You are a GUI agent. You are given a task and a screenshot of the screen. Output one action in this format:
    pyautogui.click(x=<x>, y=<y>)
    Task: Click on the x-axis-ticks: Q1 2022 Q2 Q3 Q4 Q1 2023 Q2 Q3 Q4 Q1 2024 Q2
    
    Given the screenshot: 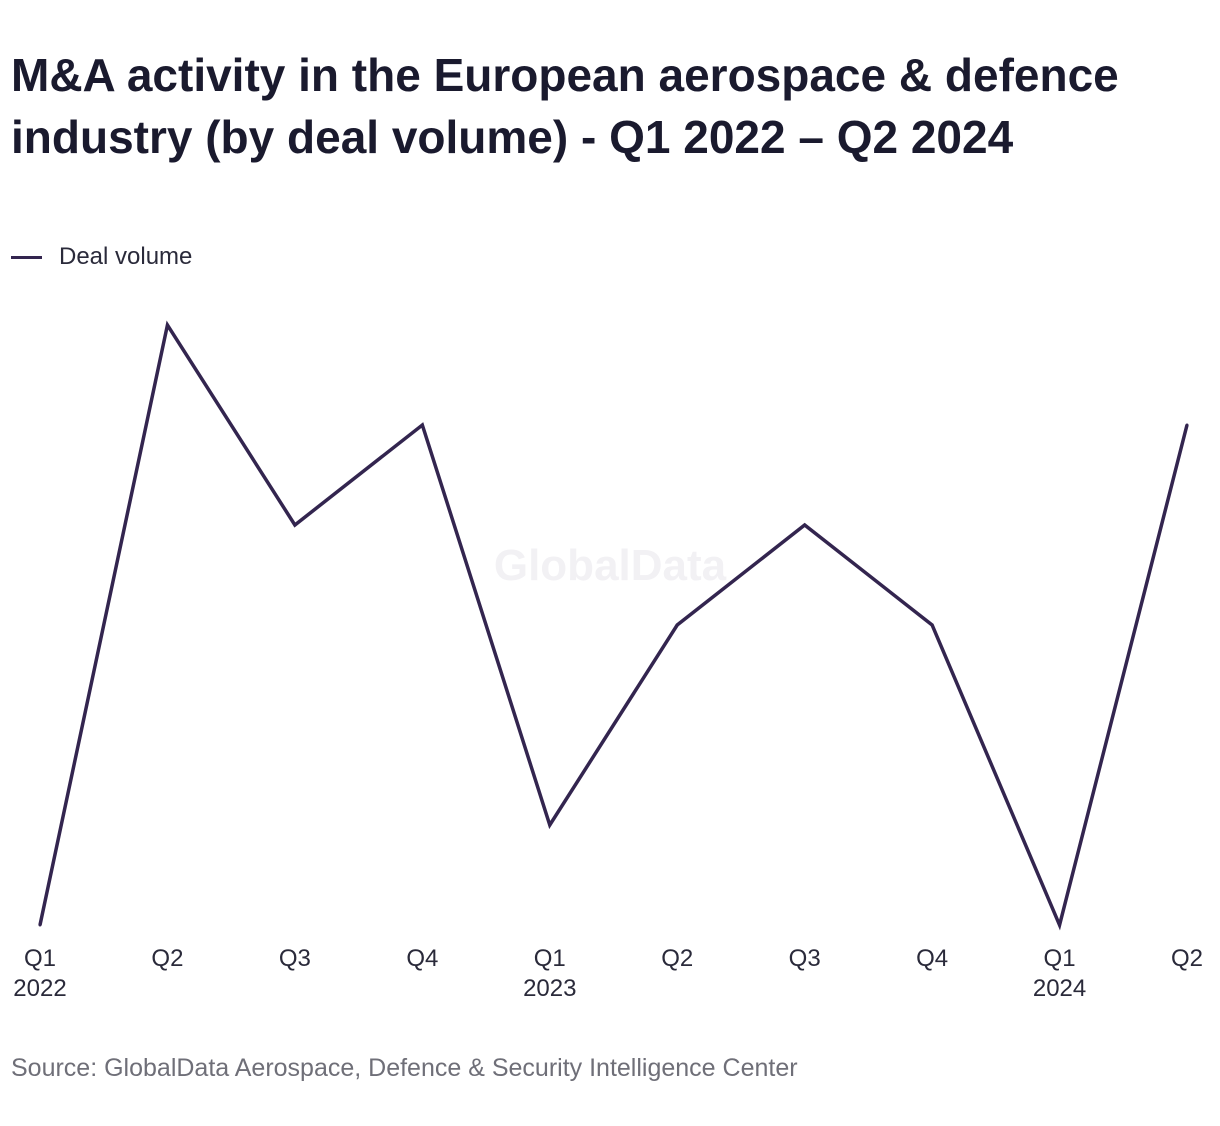 What is the action you would take?
    pyautogui.click(x=608, y=973)
    